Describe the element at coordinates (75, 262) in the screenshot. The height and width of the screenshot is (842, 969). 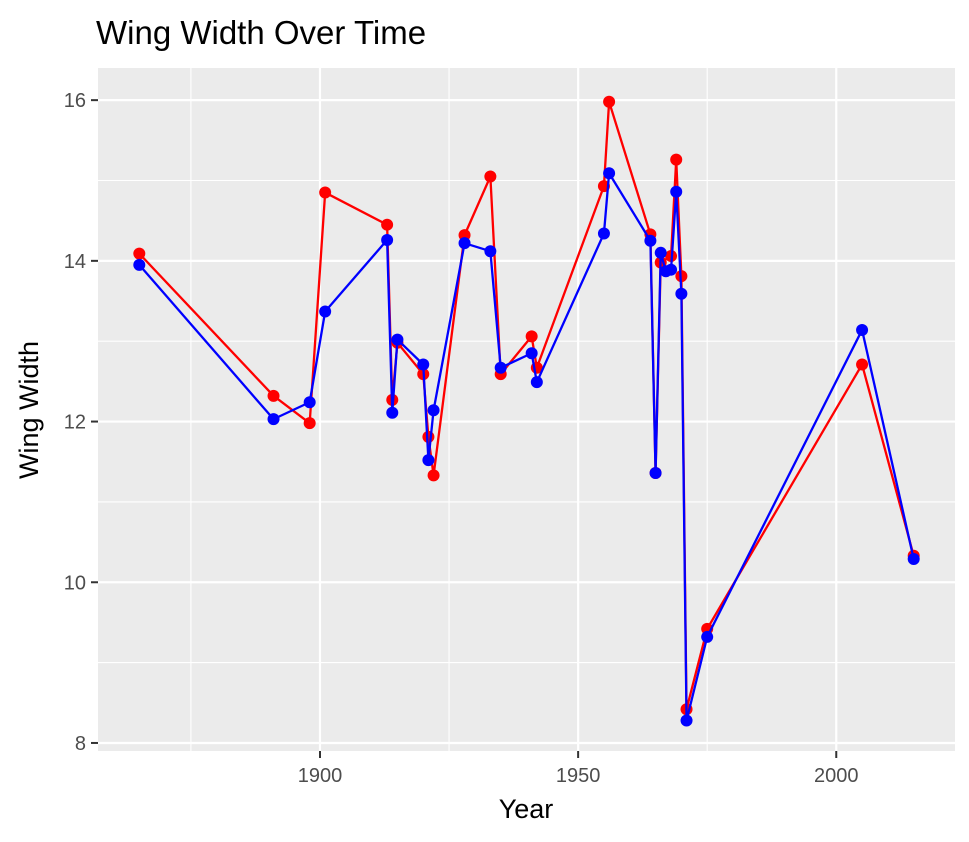
I see `y-tick-label: 14` at that location.